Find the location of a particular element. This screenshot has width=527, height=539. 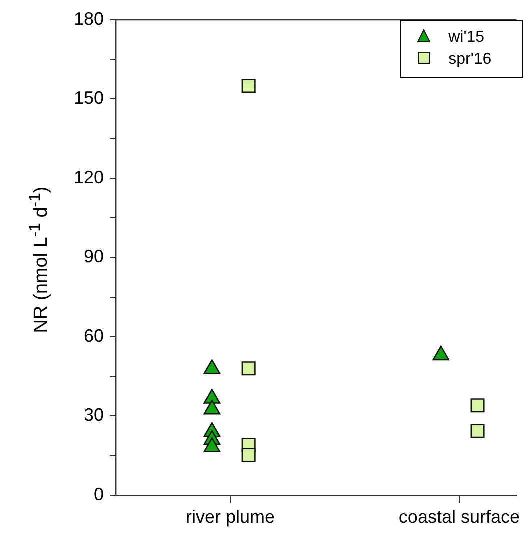

x-tick-label: coastal surface is located at coordinates (459, 517).